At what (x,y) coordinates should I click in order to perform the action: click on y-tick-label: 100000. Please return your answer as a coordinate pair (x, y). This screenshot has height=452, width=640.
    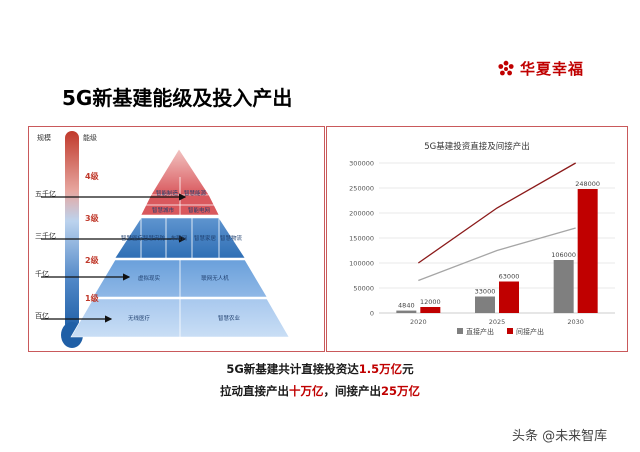
    Looking at the image, I should click on (361, 264).